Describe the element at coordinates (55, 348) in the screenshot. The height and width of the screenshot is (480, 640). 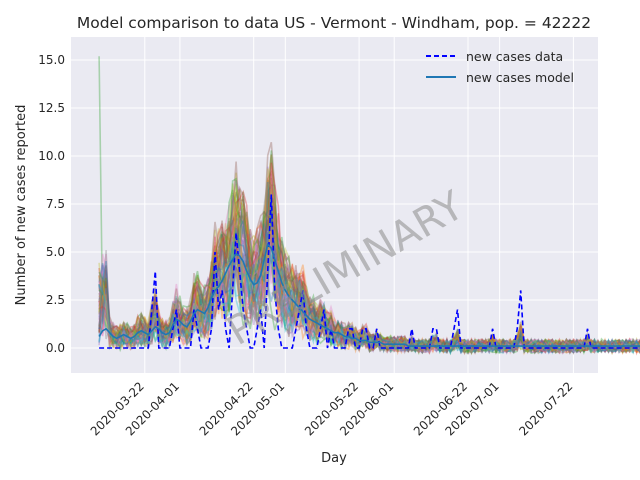
I see `y-tick-label: 0.0` at that location.